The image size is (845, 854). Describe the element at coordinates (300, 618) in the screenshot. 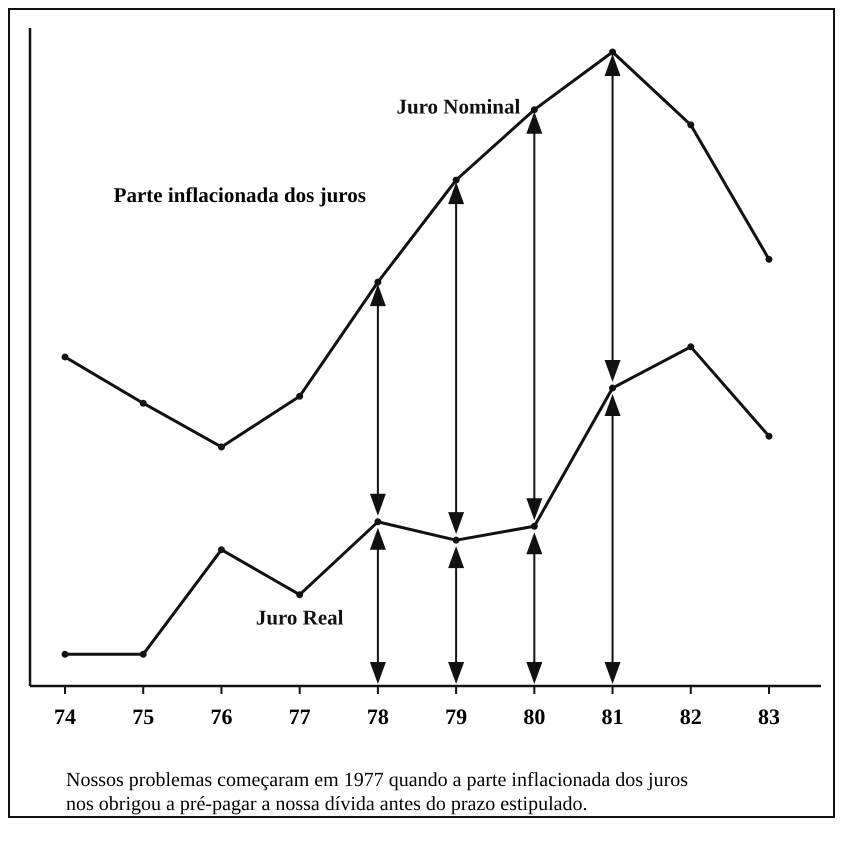

I see `series-label: Juro Real` at that location.